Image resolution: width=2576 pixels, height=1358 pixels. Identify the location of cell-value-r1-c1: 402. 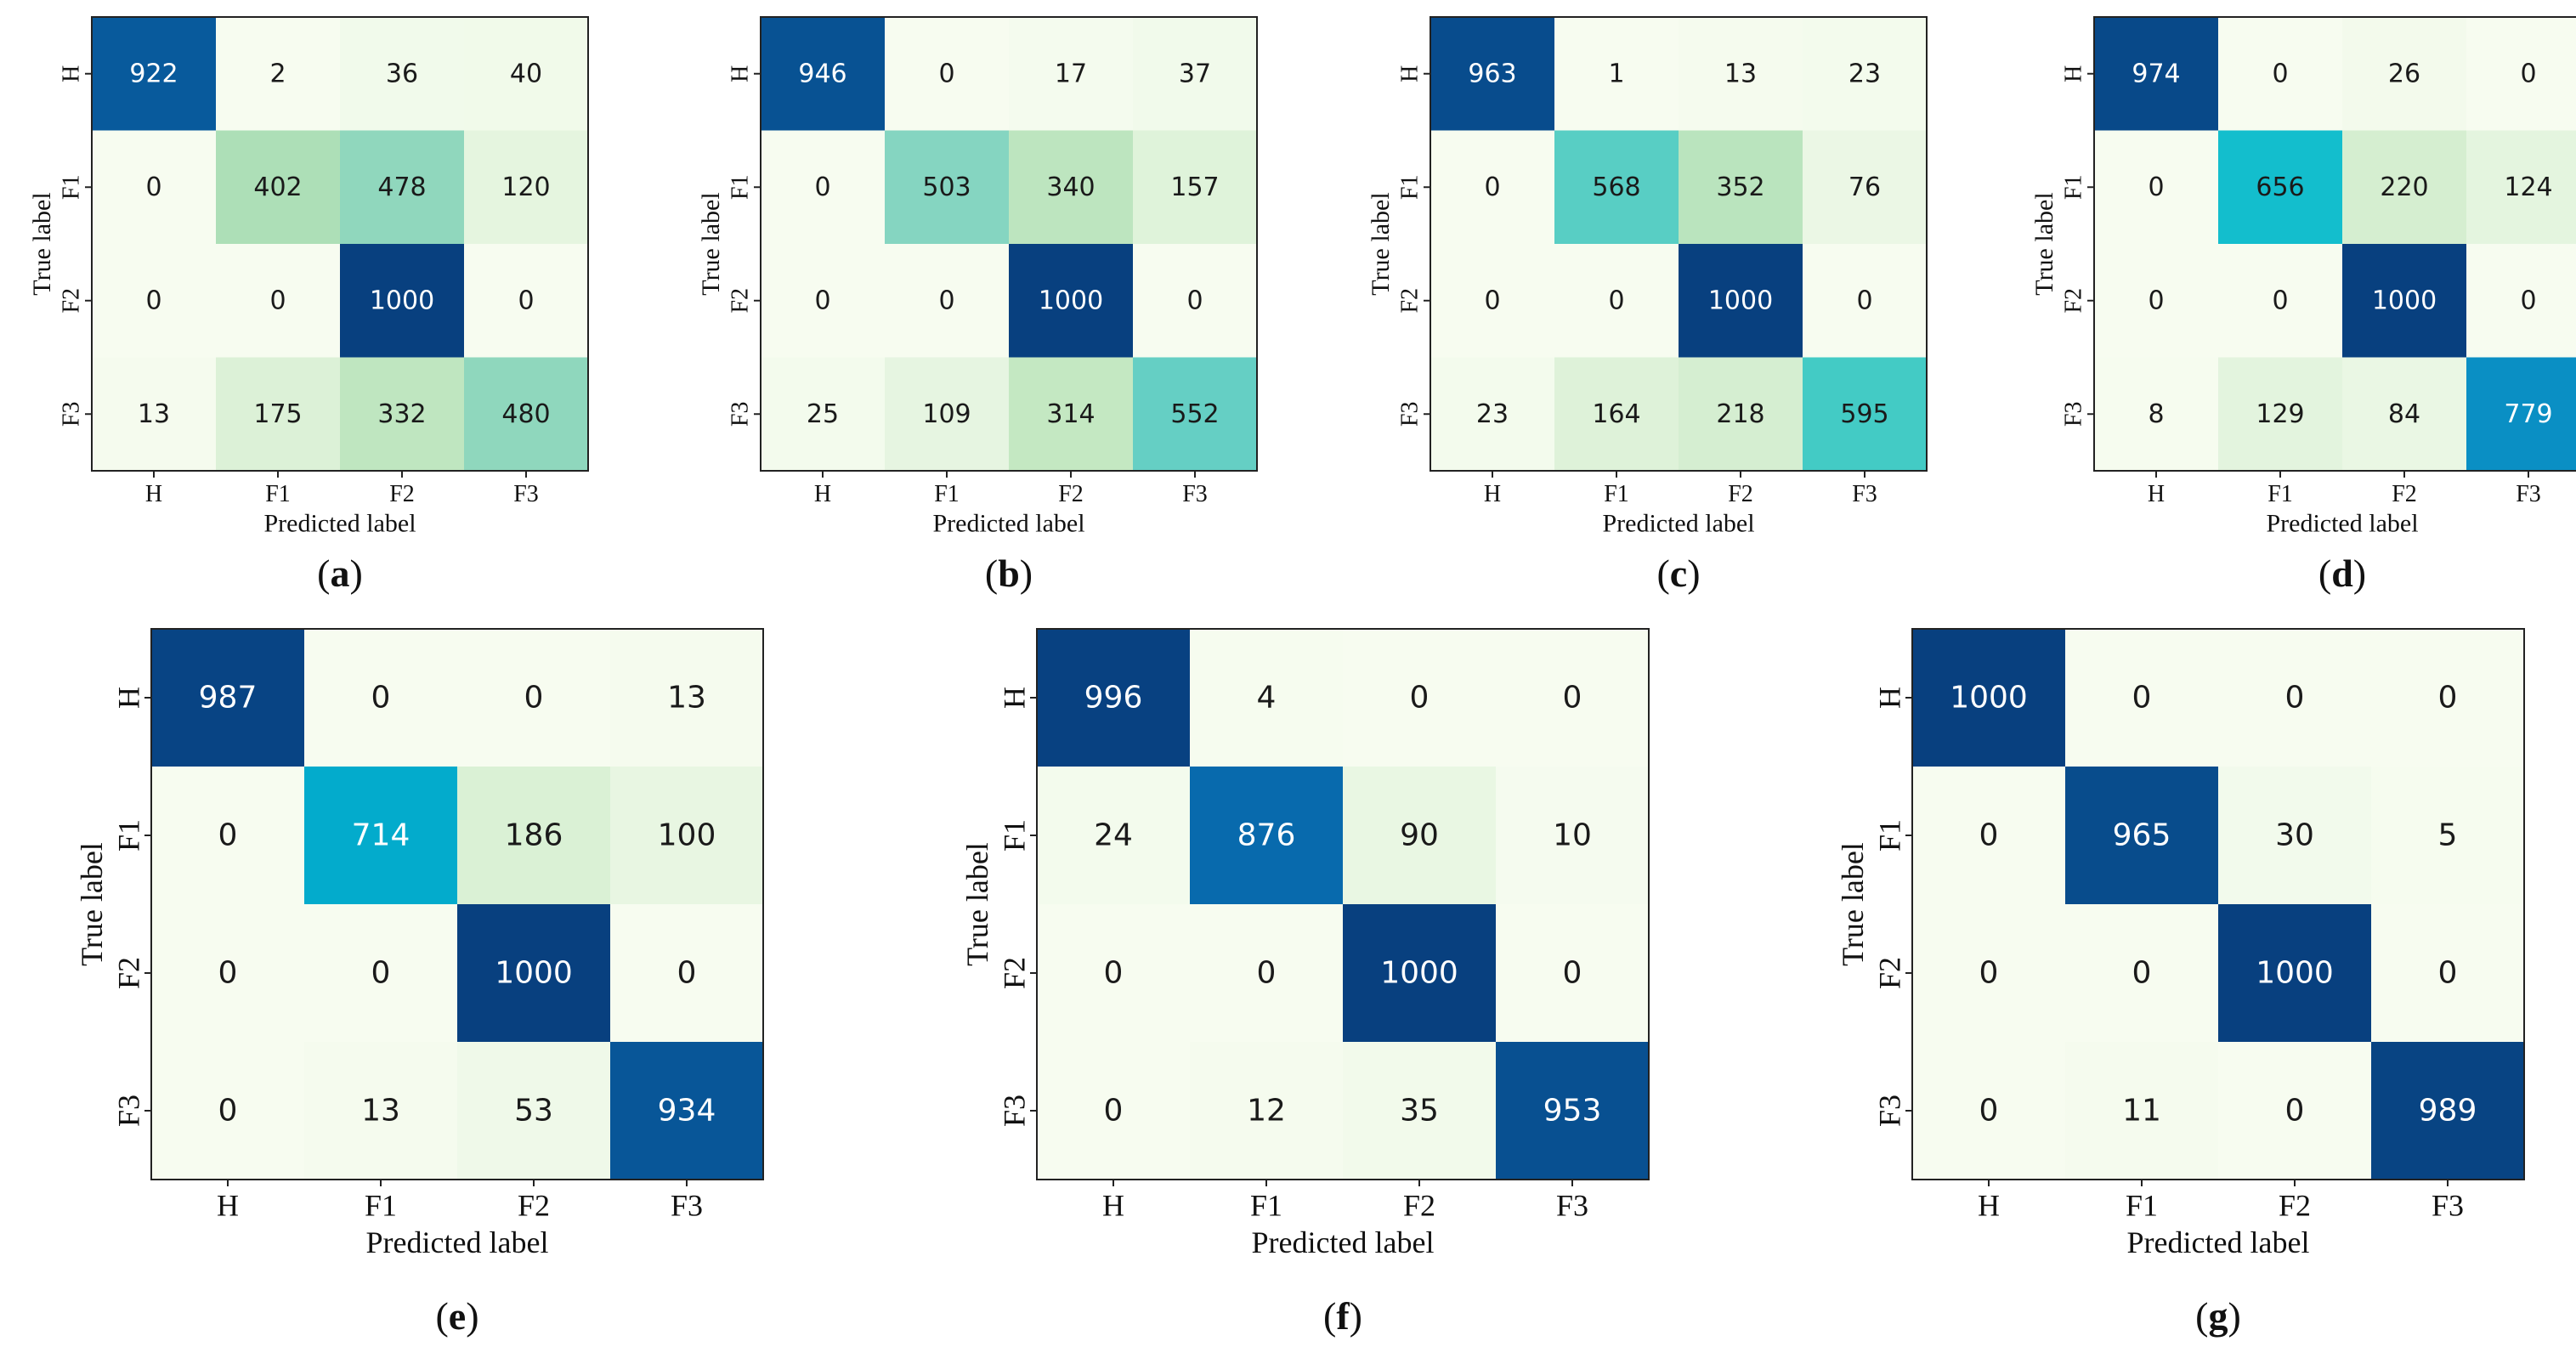
(277, 187).